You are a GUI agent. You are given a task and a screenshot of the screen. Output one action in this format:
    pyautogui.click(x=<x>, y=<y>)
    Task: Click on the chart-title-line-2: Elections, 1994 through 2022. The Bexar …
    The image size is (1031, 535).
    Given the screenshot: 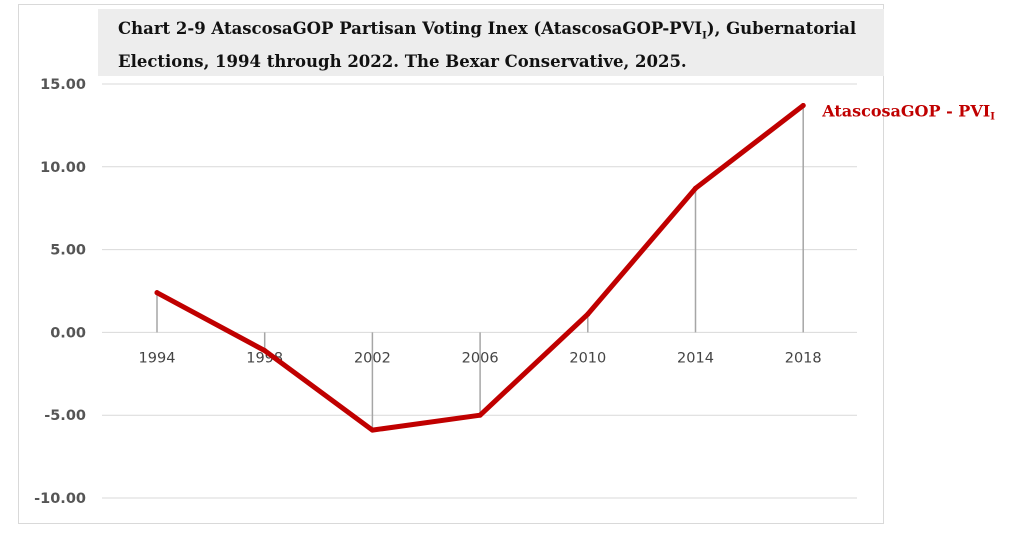 What is the action you would take?
    pyautogui.click(x=402, y=62)
    